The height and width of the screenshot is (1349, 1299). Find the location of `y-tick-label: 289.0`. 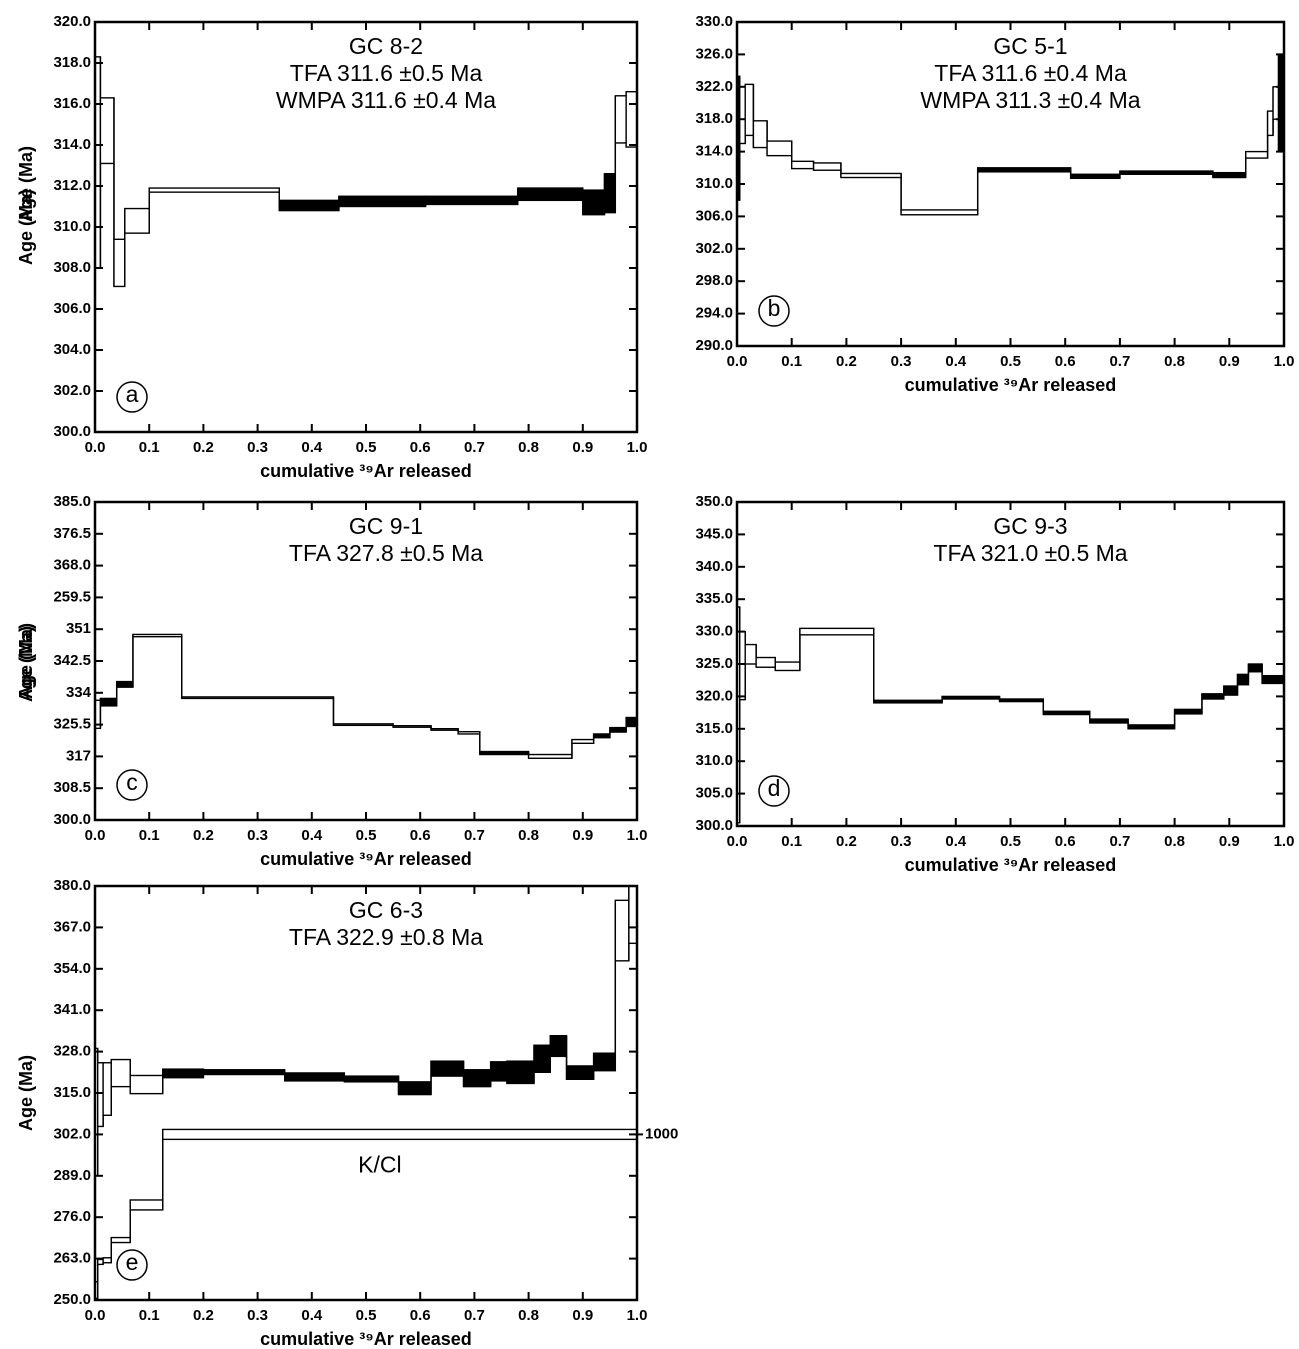

y-tick-label: 289.0 is located at coordinates (72, 1175).